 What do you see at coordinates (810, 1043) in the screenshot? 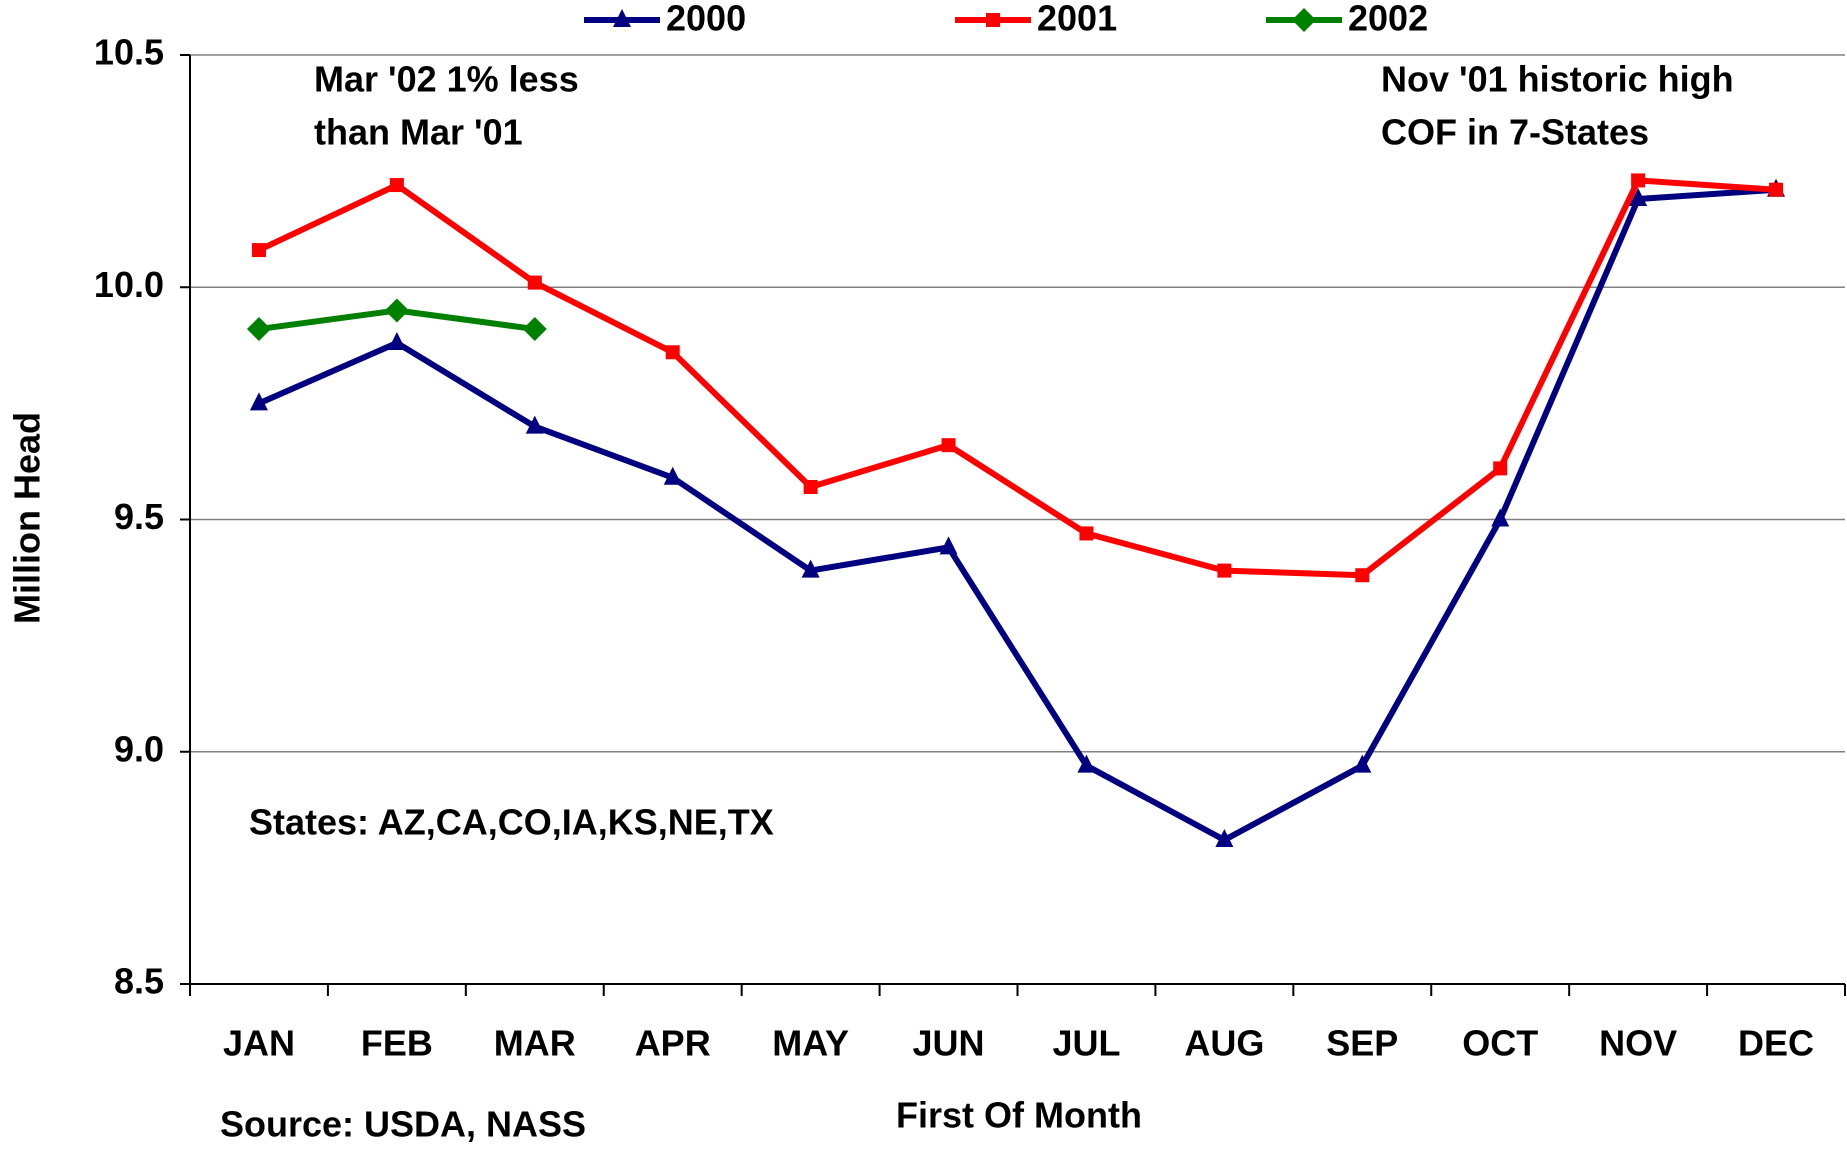
I see `x-tick-label: MAY` at bounding box center [810, 1043].